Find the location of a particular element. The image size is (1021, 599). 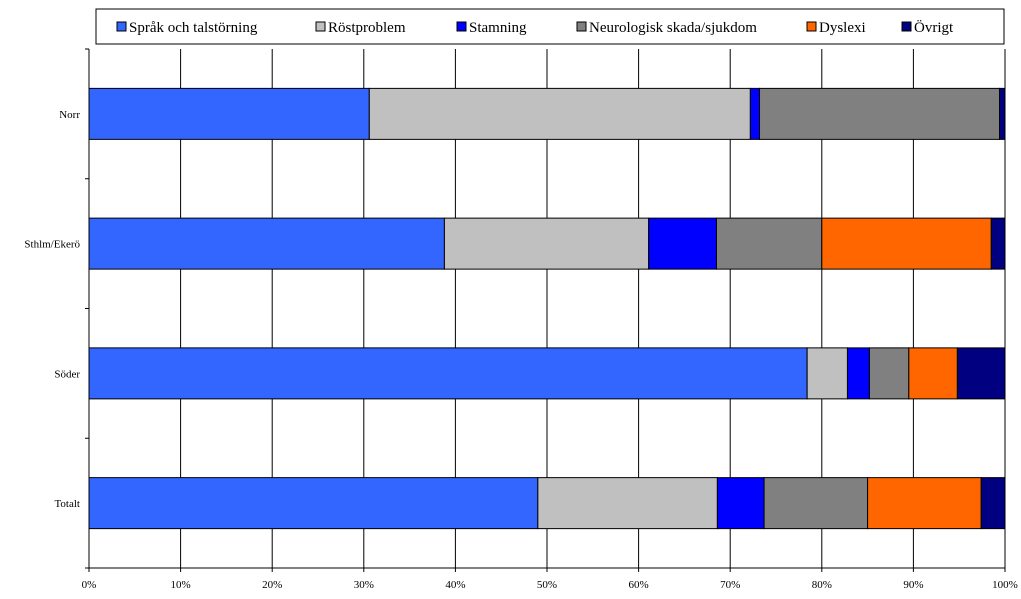

legend-item-sprak-och-talstorning: Språk och talstörning is located at coordinates (187, 28).